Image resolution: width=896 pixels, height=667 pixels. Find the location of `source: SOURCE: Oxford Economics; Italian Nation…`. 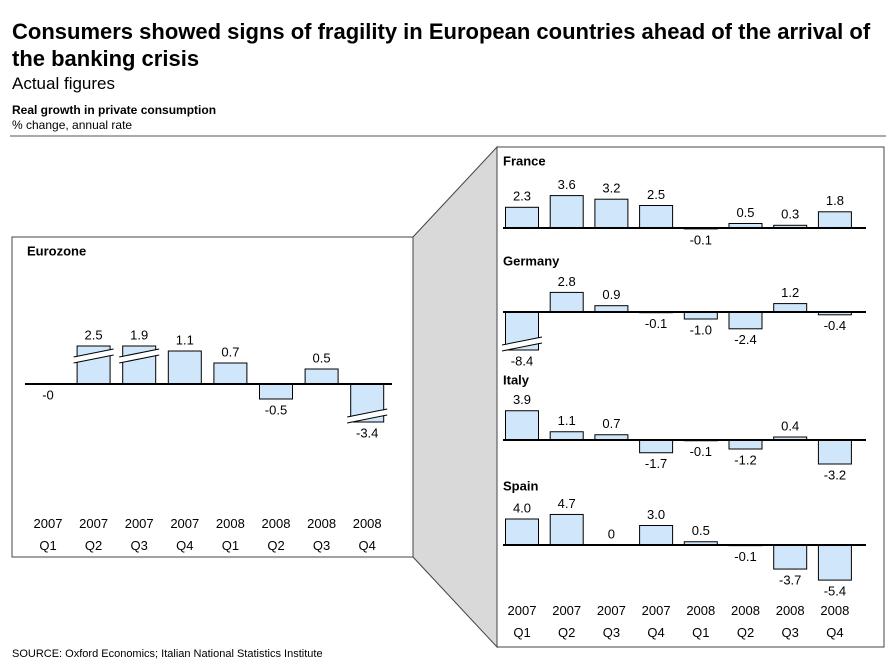

source: SOURCE: Oxford Economics; Italian Nation… is located at coordinates (167, 654).